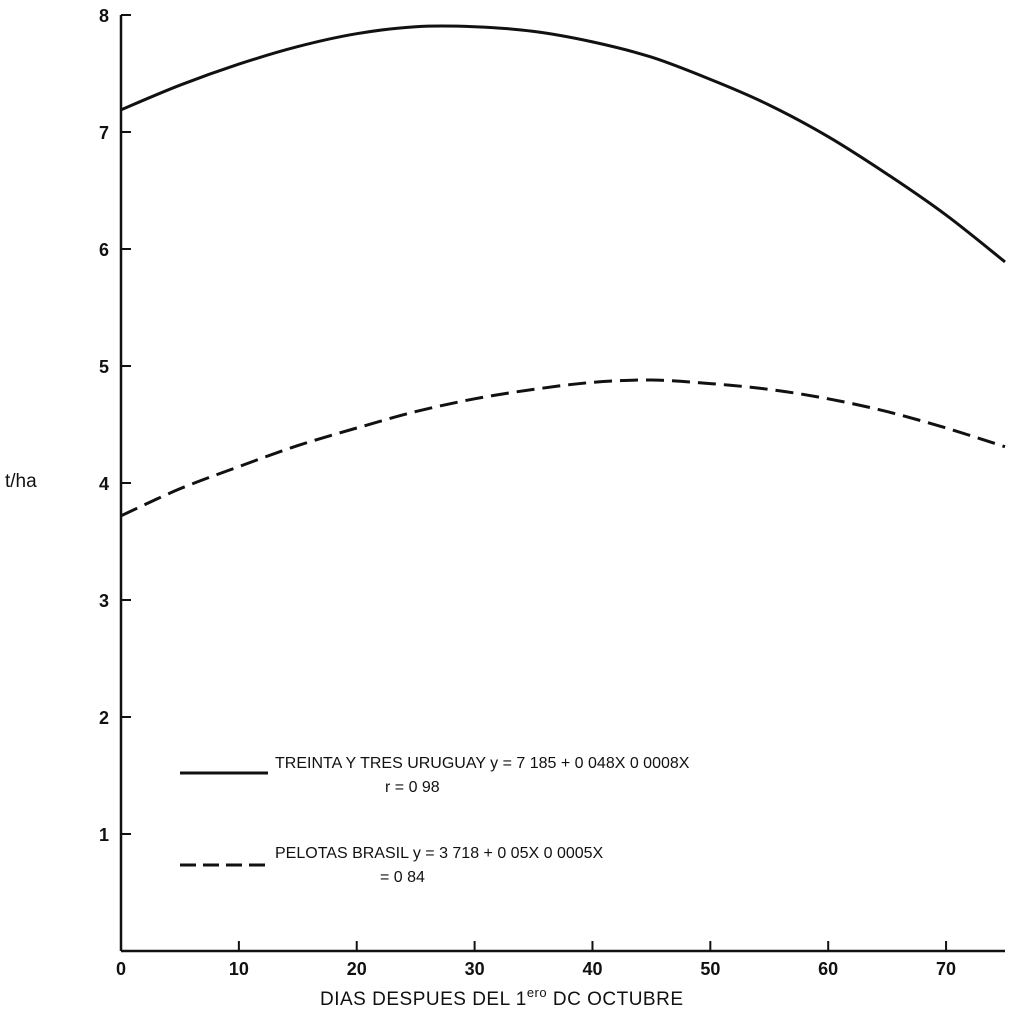  What do you see at coordinates (104, 601) in the screenshot?
I see `y-tick-label: 3` at bounding box center [104, 601].